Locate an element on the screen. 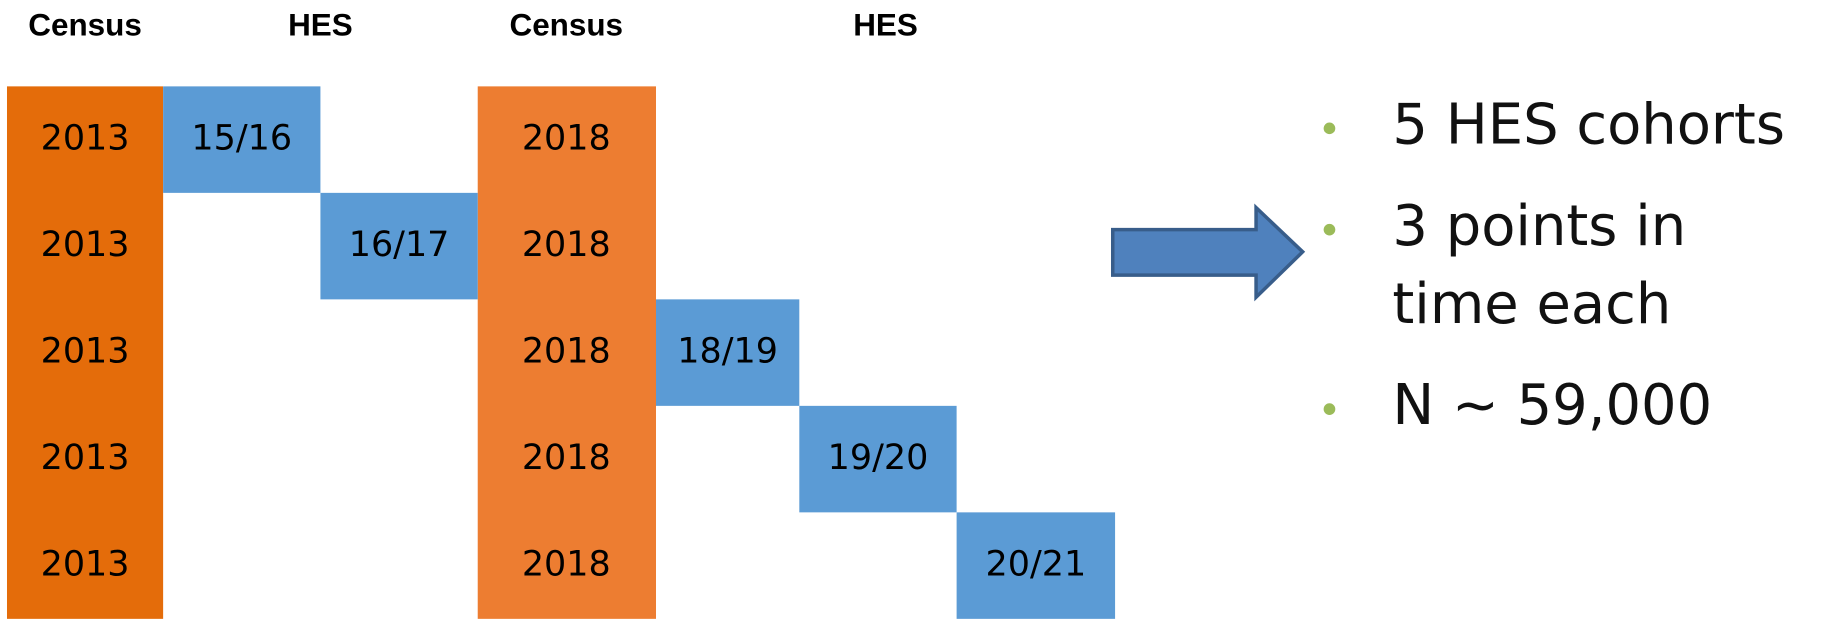 Image resolution: width=1827 pixels, height=619 pixels. hes-label: 15/16 is located at coordinates (241, 139).